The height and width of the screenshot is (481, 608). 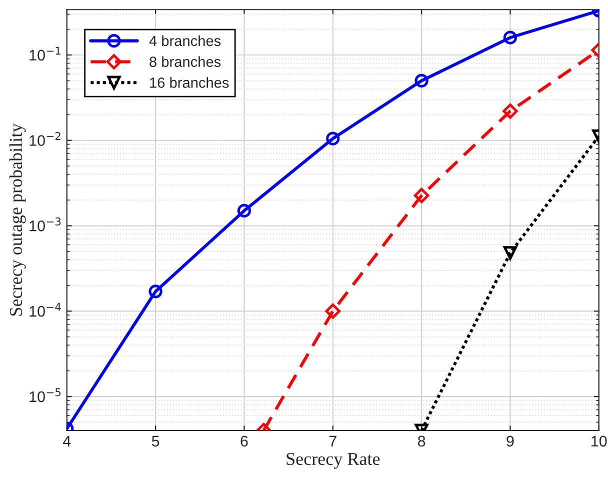 I want to click on x-tick-label: 6, so click(x=244, y=441).